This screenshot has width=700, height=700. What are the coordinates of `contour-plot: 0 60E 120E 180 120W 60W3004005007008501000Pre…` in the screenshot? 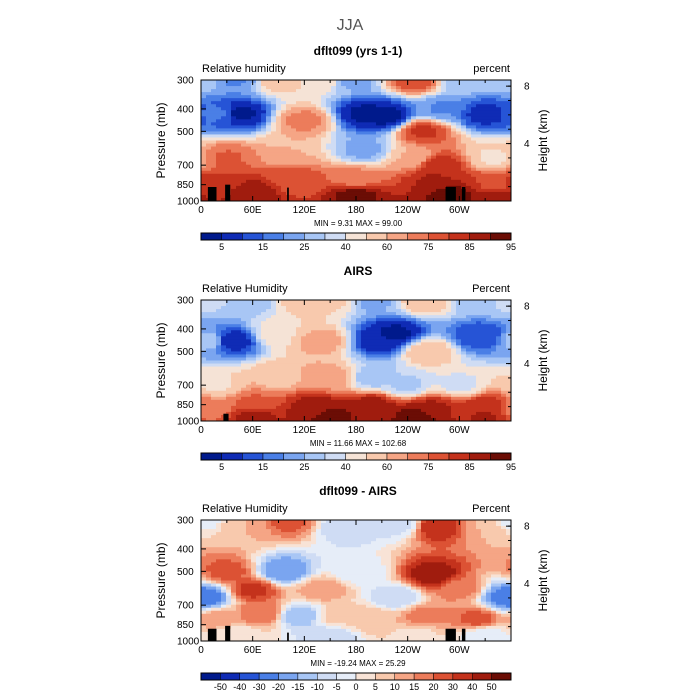 It's located at (352, 146).